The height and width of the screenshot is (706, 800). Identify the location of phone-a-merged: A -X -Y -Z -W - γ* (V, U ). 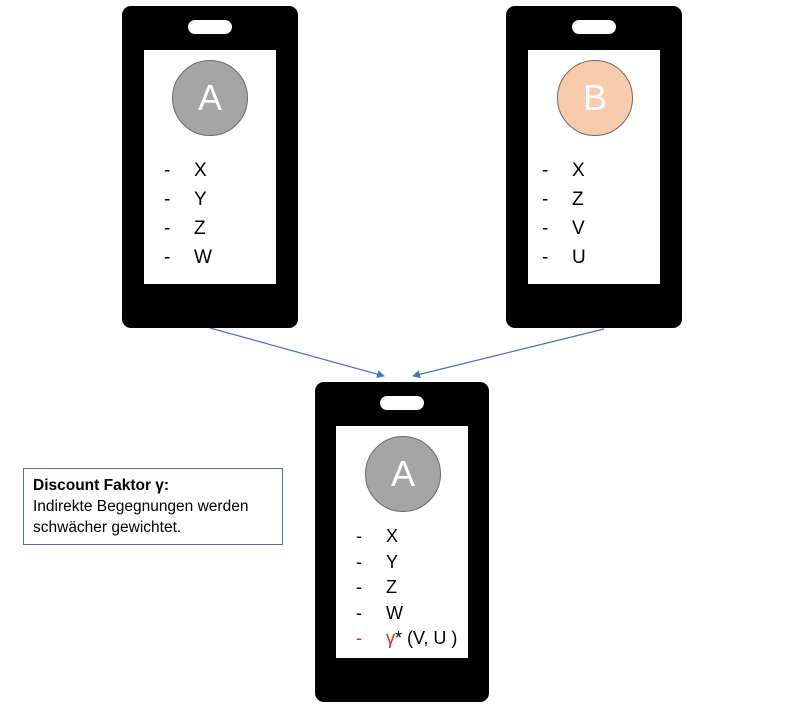
(402, 542).